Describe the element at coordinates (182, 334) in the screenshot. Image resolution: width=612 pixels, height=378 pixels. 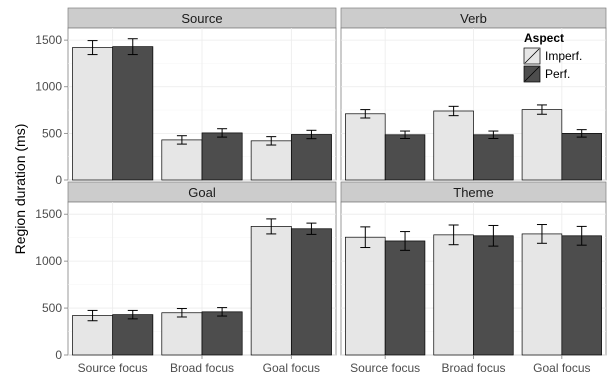
I see `bar-goal-broad-focus-imperf` at that location.